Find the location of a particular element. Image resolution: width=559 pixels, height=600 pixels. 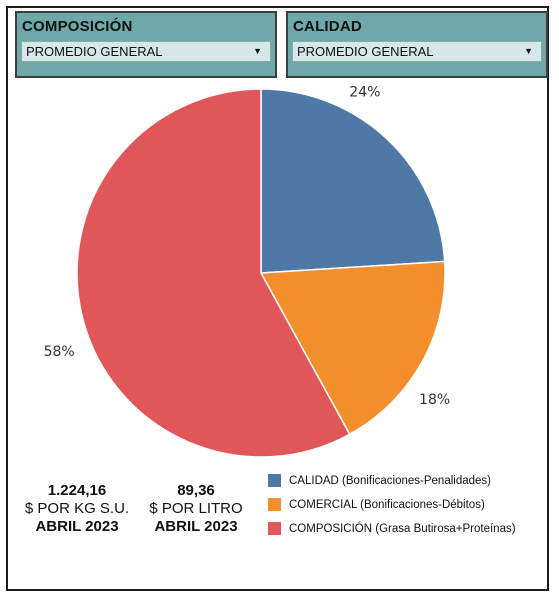

pie-label-1: 18% is located at coordinates (434, 400).